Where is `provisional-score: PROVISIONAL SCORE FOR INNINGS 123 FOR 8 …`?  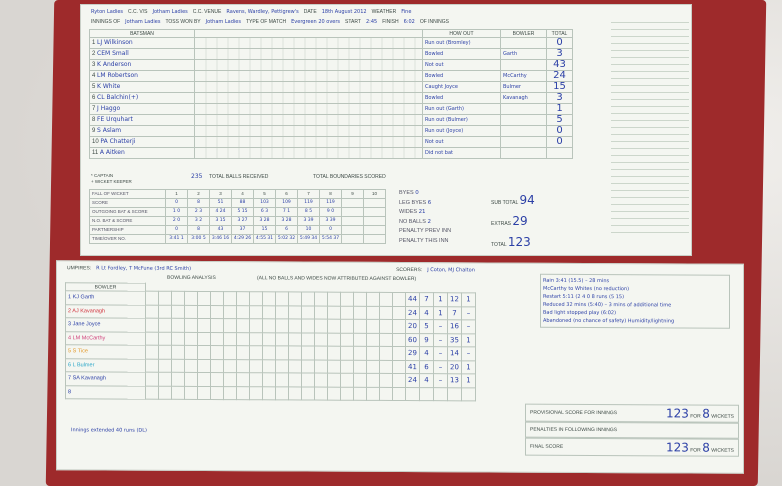
provisional-score: PROVISIONAL SCORE FOR INNINGS 123 FOR 8 … is located at coordinates (632, 413).